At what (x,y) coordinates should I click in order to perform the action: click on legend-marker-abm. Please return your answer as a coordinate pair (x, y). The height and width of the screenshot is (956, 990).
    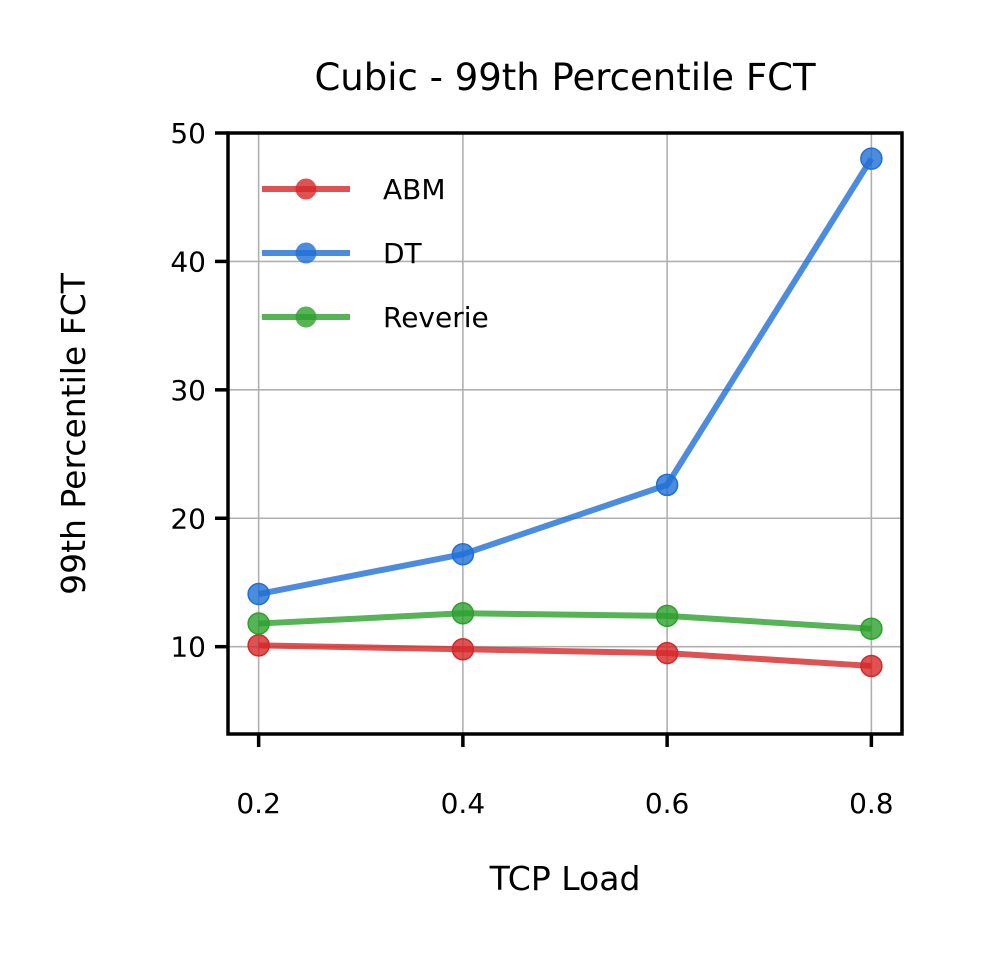
    Looking at the image, I should click on (306, 189).